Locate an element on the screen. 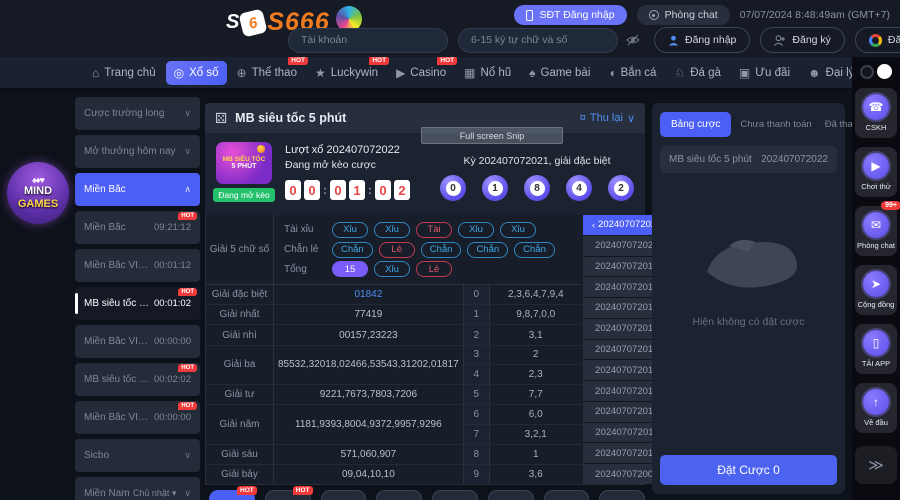 This screenshot has width=900, height=500. sidebar-item: Mở thưởng hôm nay ∨ is located at coordinates (137, 151).